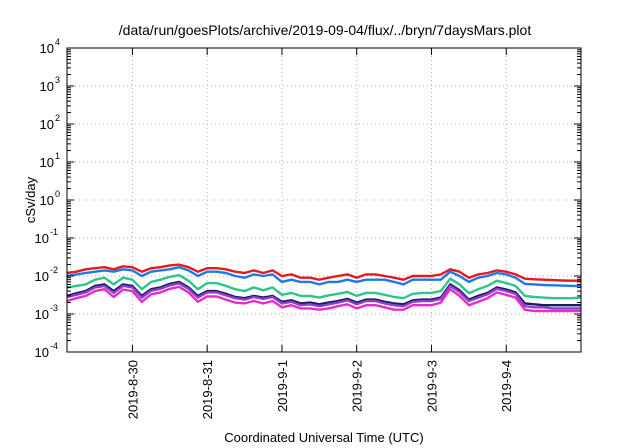  What do you see at coordinates (57, 118) in the screenshot?
I see `y-tick-exponent: 2` at bounding box center [57, 118].